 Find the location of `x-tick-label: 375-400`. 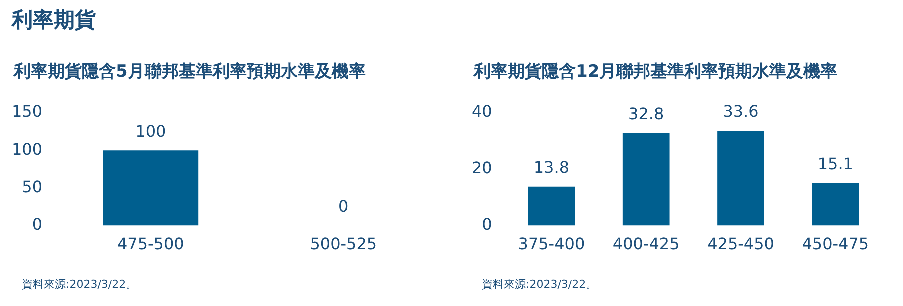

x-tick-label: 375-400 is located at coordinates (552, 244).